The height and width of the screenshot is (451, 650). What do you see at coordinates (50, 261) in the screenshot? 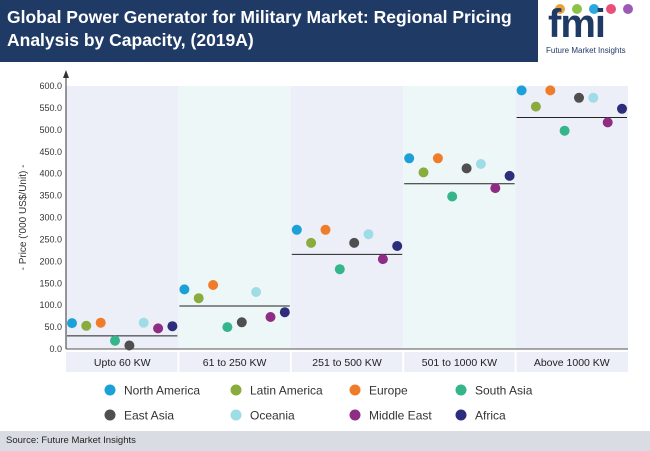
I see `y-tick-label: 200.0` at bounding box center [50, 261].